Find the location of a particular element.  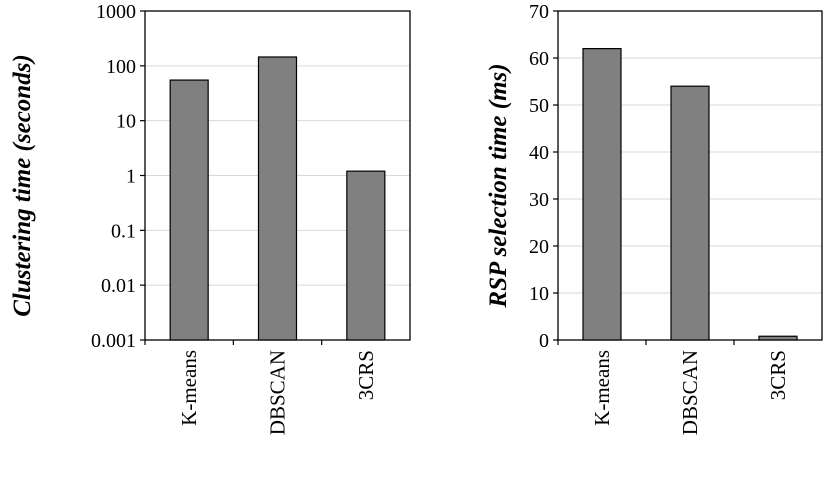

y-tick-label: 0 is located at coordinates (544, 341).